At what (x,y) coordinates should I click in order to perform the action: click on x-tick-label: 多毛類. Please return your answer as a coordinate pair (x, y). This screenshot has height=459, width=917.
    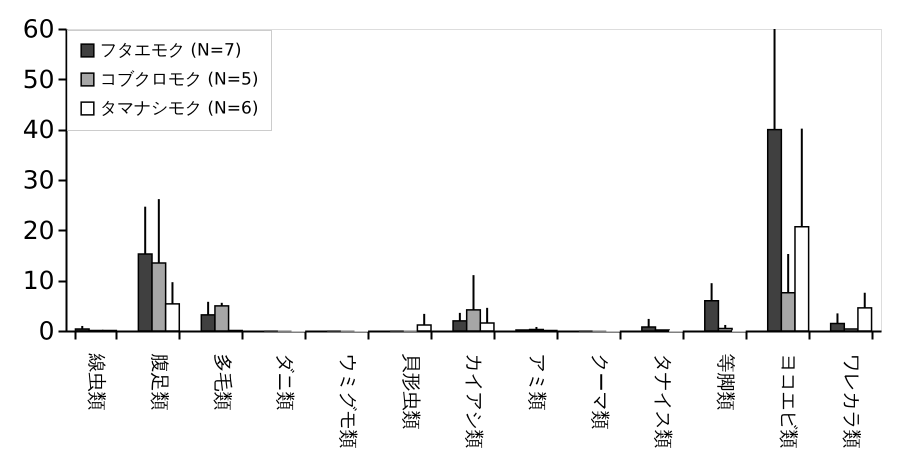
    Looking at the image, I should click on (222, 382).